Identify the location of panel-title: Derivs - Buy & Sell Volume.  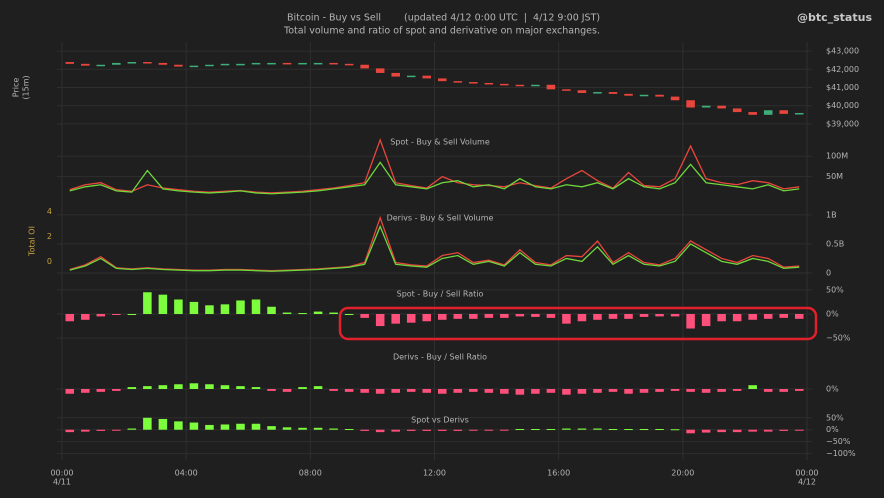
(440, 218).